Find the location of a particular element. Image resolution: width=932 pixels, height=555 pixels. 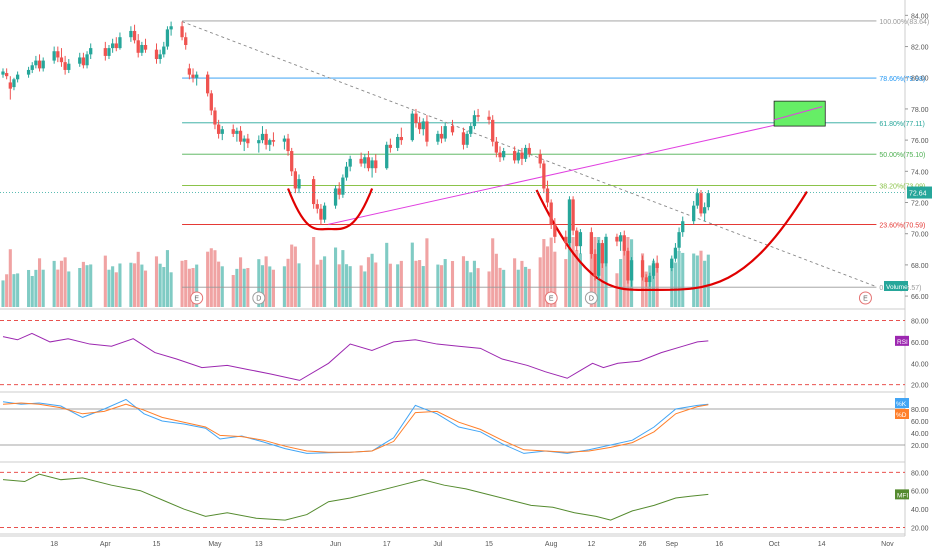

fib-level-label: 50.00%(75.10) is located at coordinates (902, 155).